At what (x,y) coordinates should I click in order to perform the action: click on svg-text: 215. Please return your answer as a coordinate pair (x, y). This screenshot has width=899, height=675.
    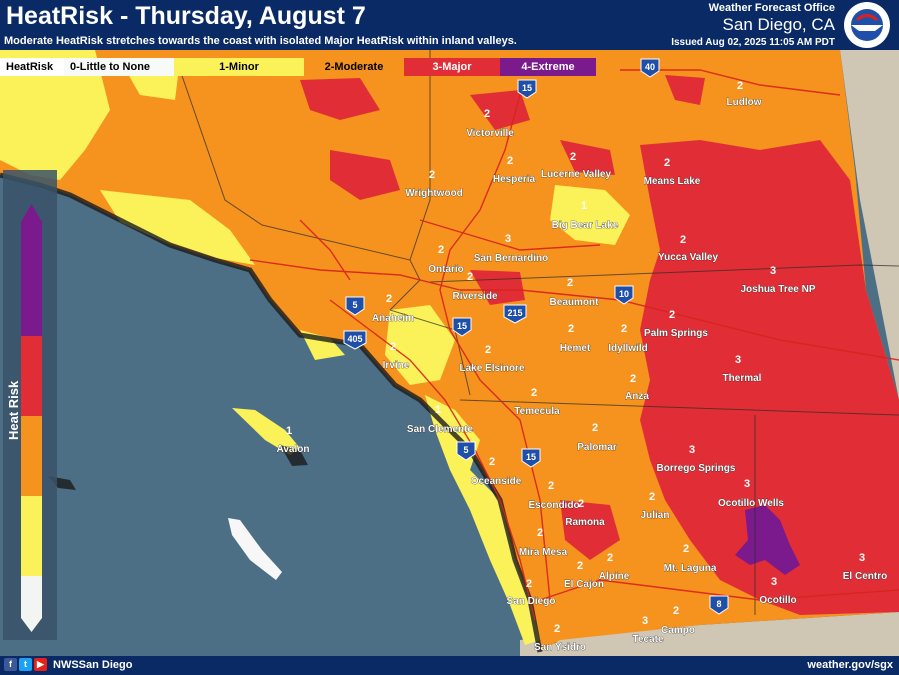
    Looking at the image, I should click on (514, 313).